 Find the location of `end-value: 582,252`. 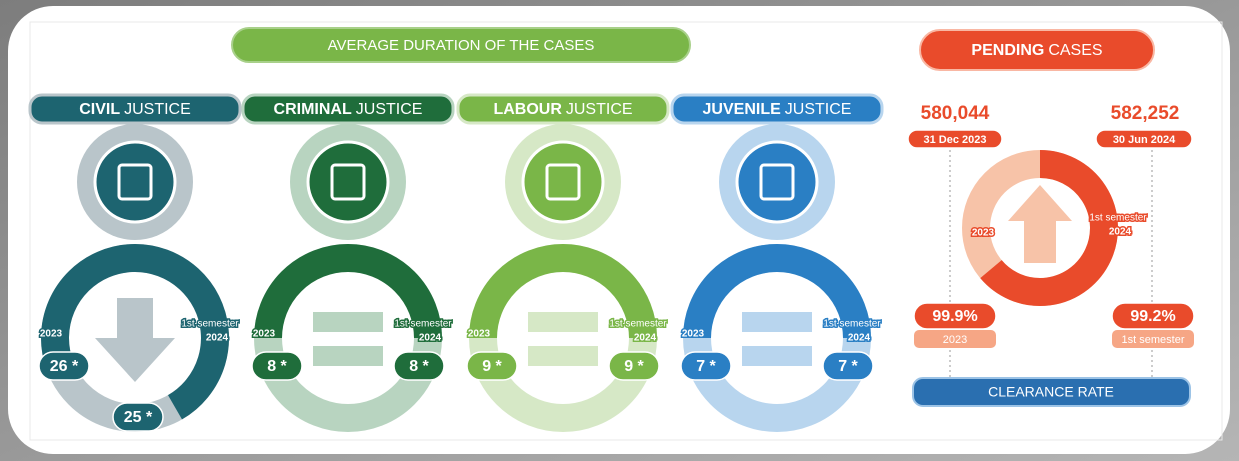

end-value: 582,252 is located at coordinates (1145, 113).